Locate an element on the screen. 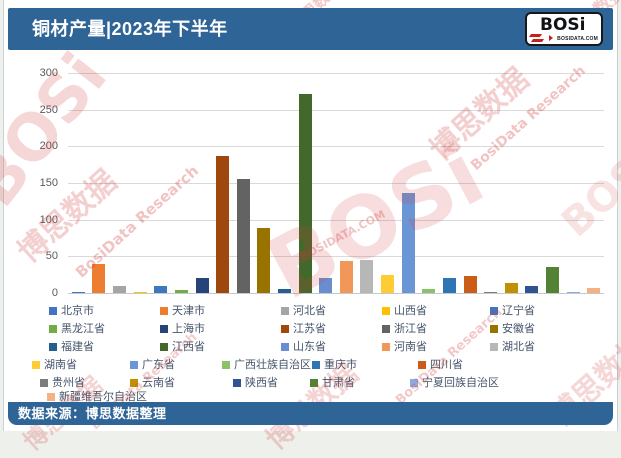  legend-item: 山东省 is located at coordinates (303, 347).